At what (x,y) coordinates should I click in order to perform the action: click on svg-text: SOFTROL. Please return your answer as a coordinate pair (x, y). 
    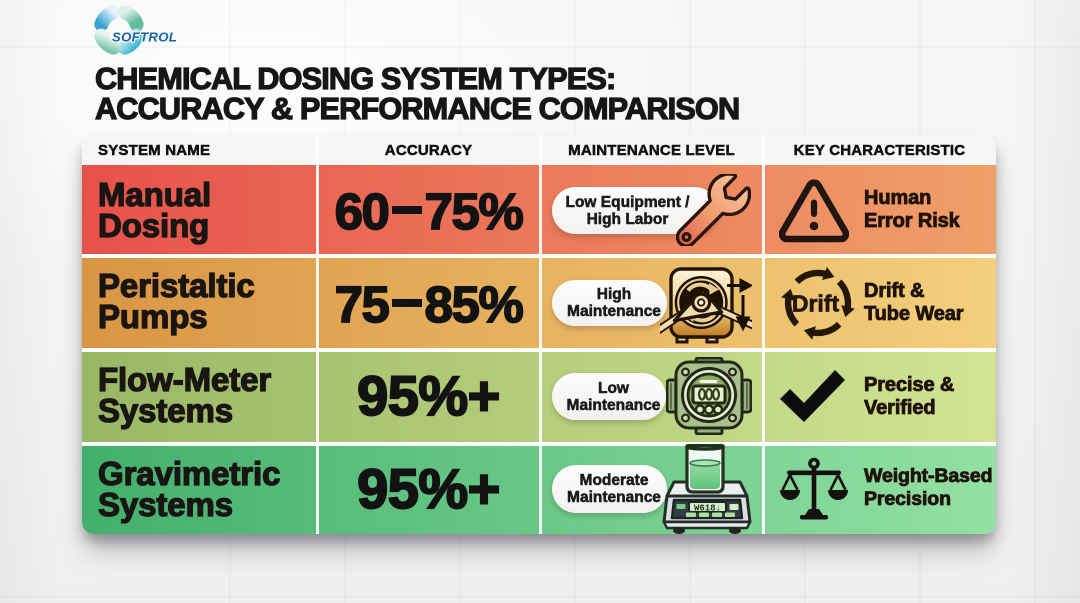
    Looking at the image, I should click on (144, 37).